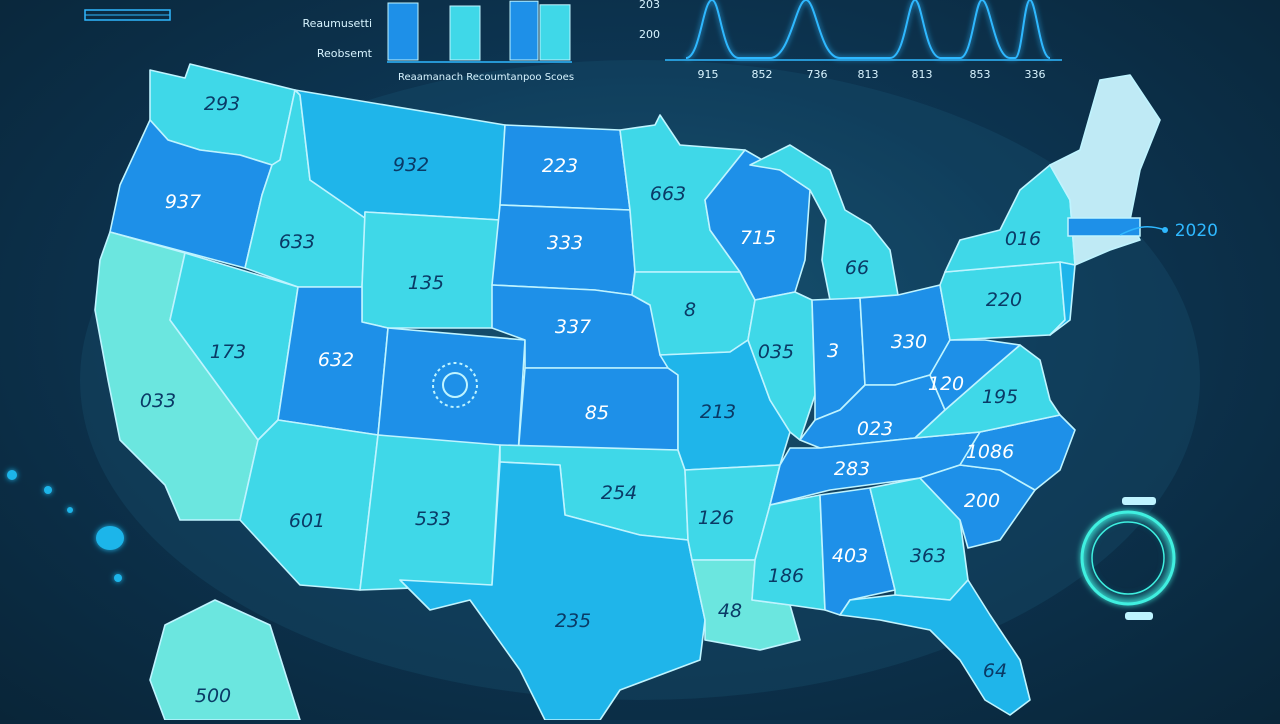 The image size is (1280, 724). What do you see at coordinates (228, 352) in the screenshot?
I see `state-label-NV: 173` at bounding box center [228, 352].